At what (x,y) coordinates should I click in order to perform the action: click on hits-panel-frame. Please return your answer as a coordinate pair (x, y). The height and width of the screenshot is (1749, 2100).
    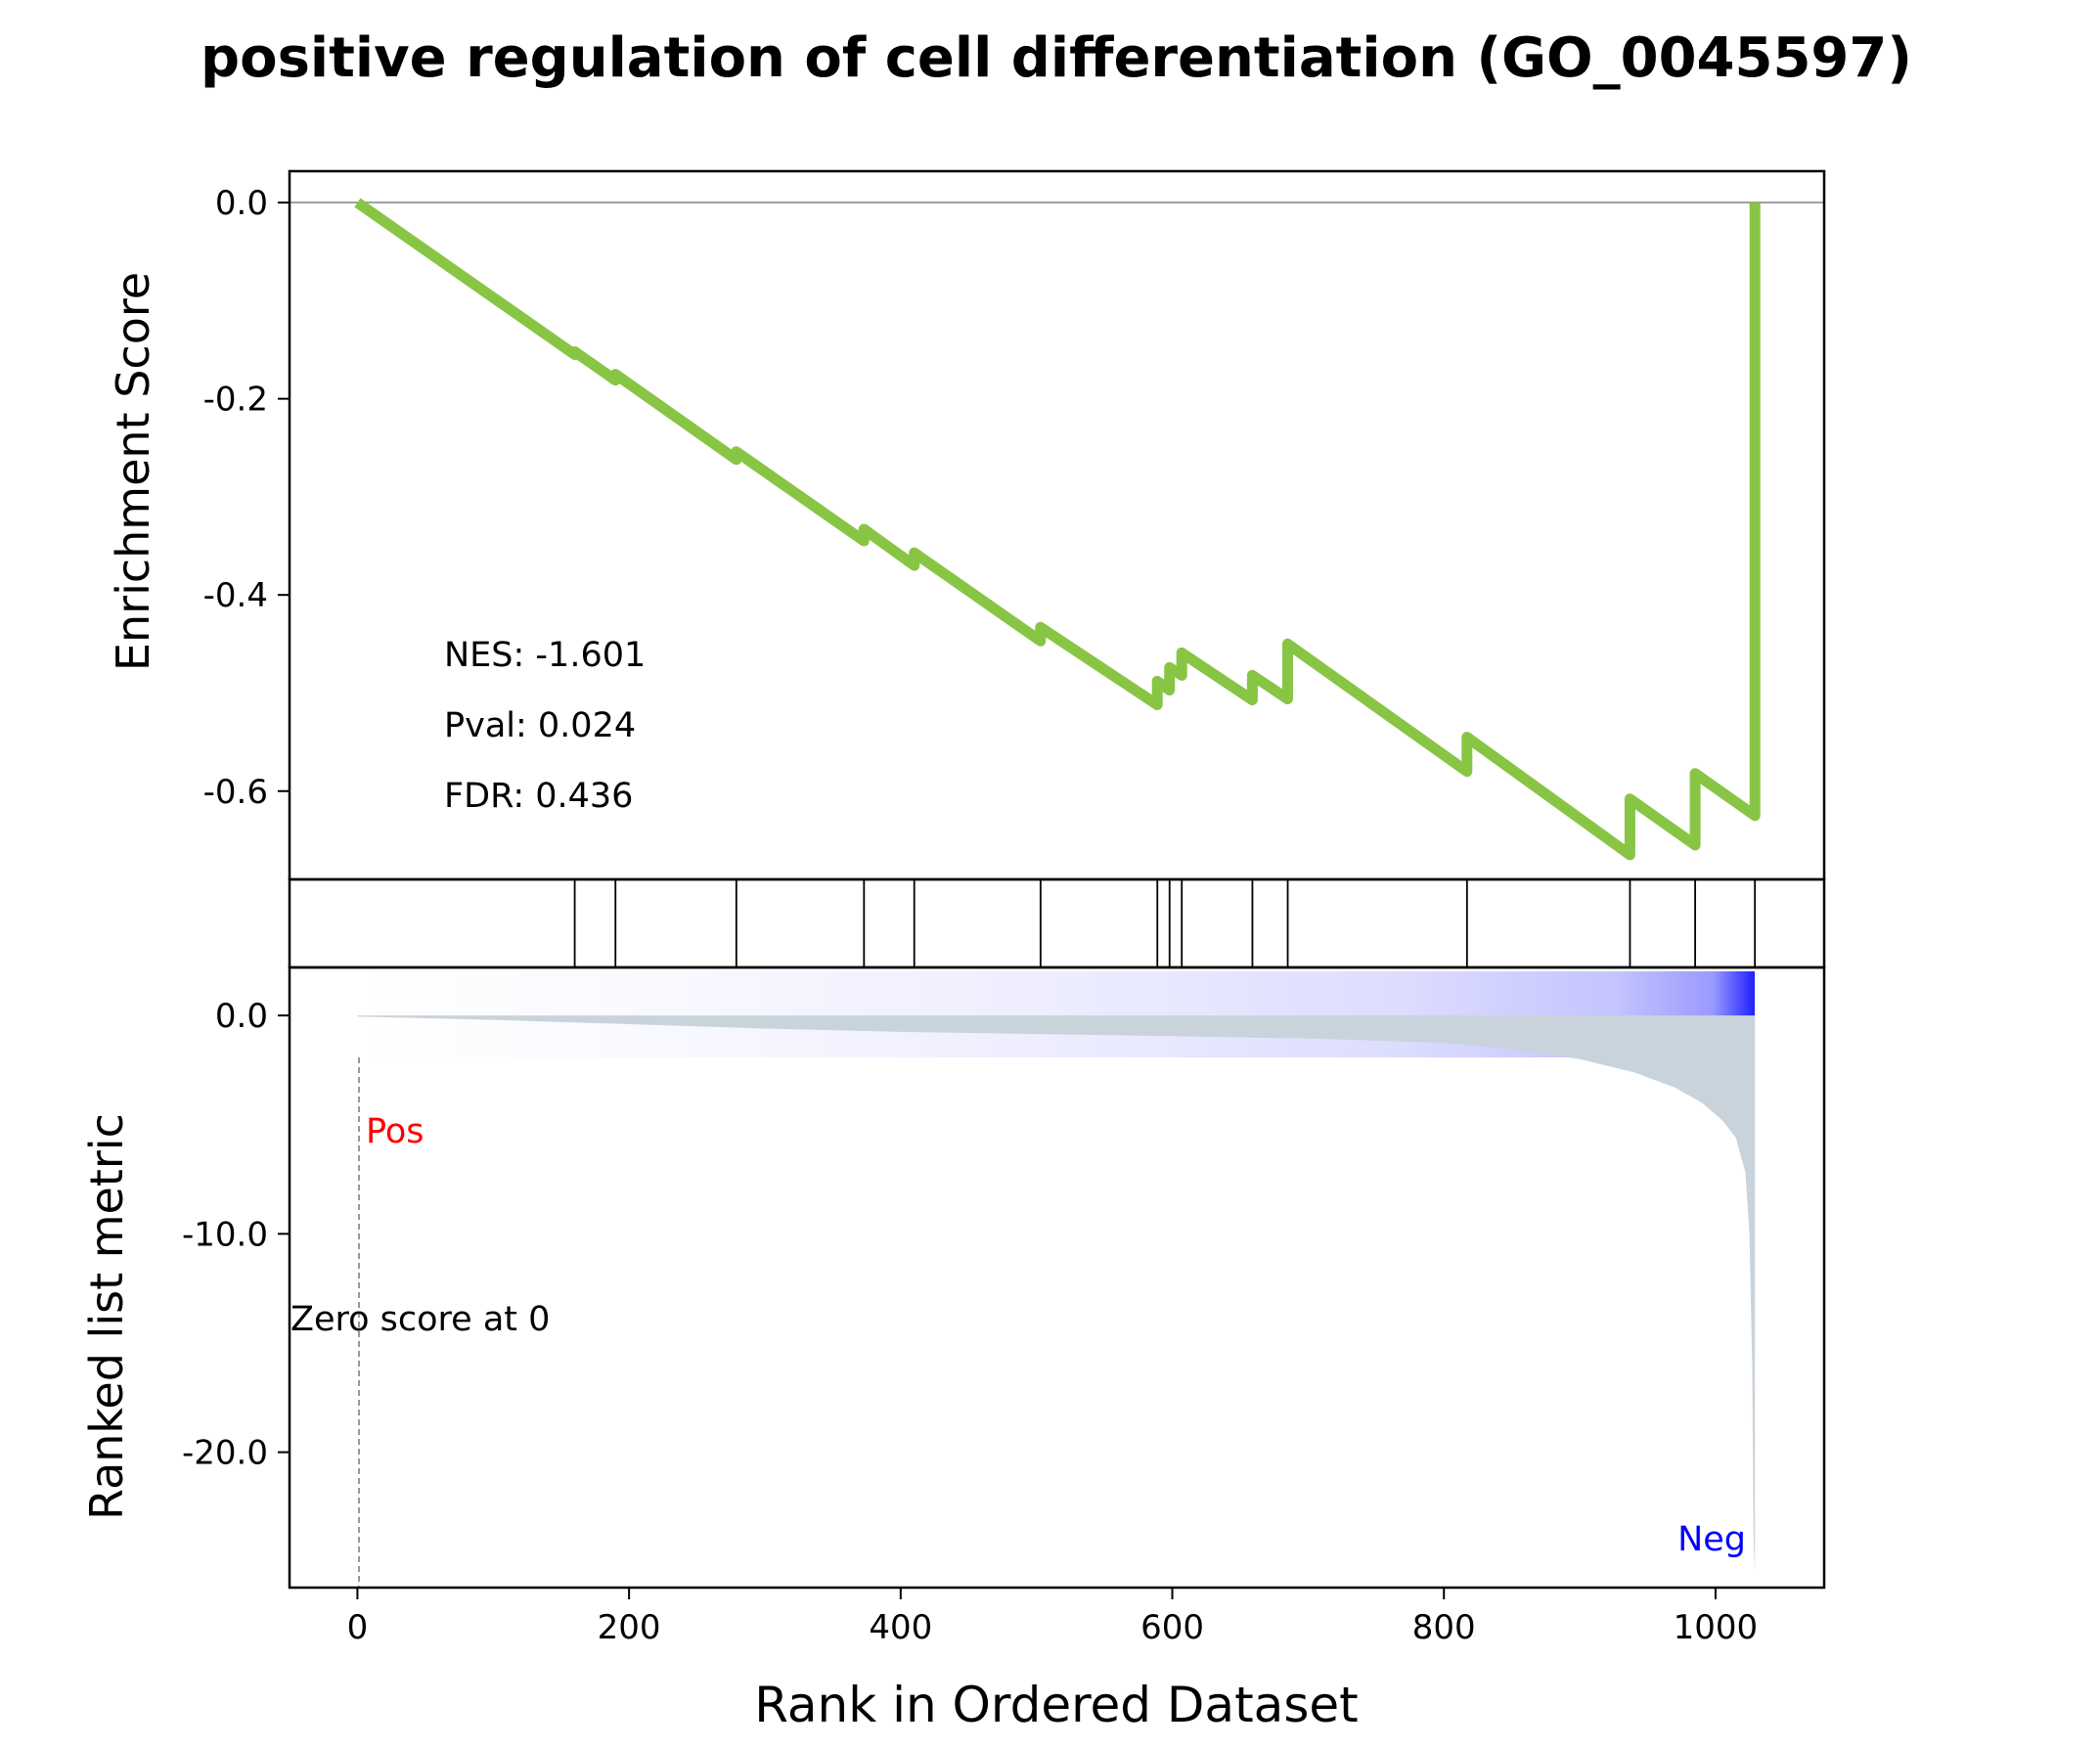
    Looking at the image, I should click on (1057, 923).